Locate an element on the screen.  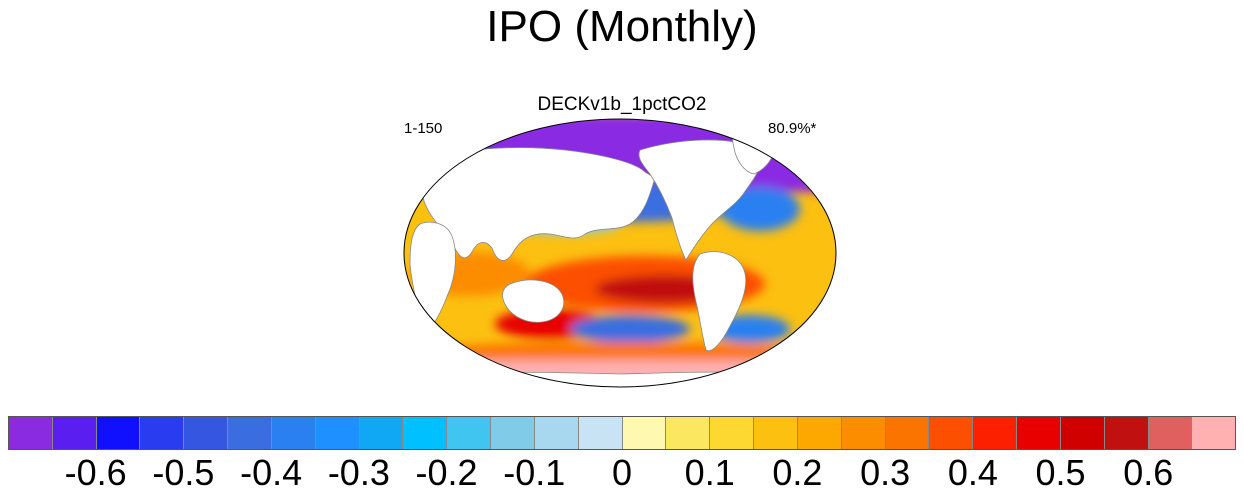
variance-percent-label: 80.9%* is located at coordinates (792, 128).